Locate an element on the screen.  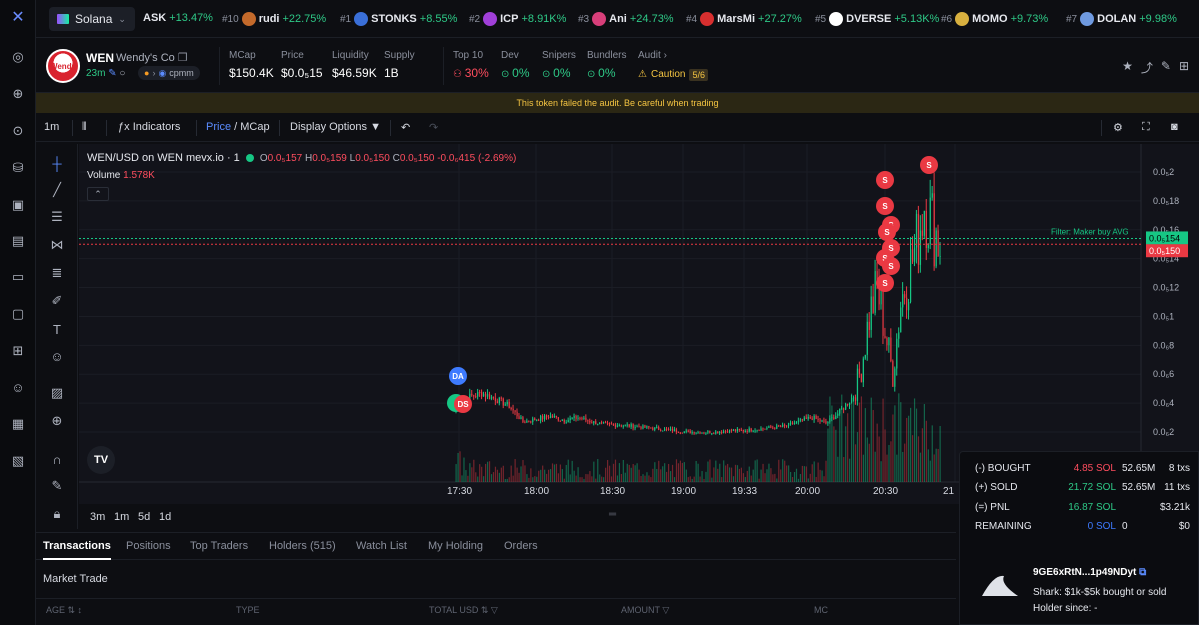
interval-button: 1m is located at coordinates (52, 127).